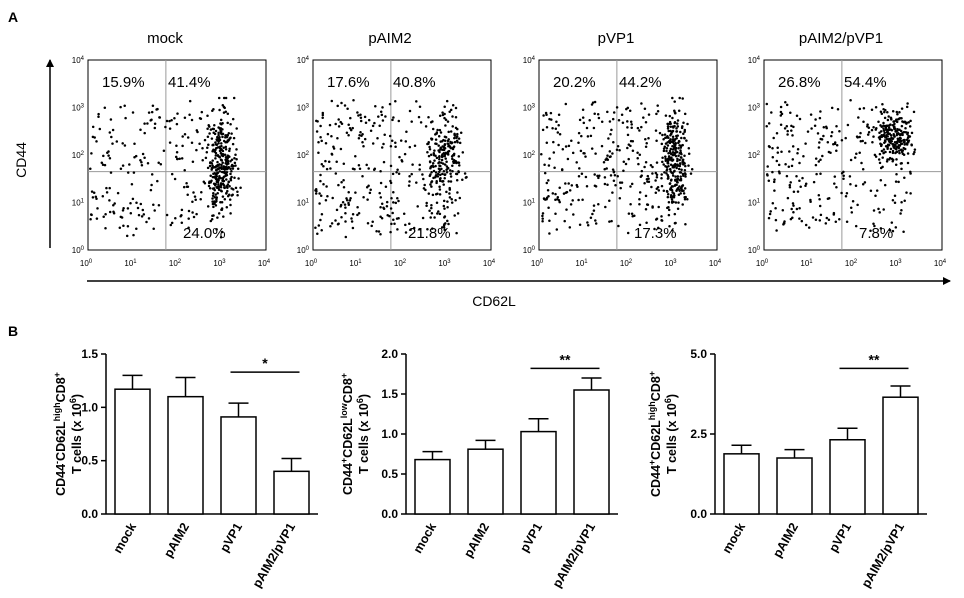 Image resolution: width=964 pixels, height=598 pixels. I want to click on significance-label: *, so click(265, 363).